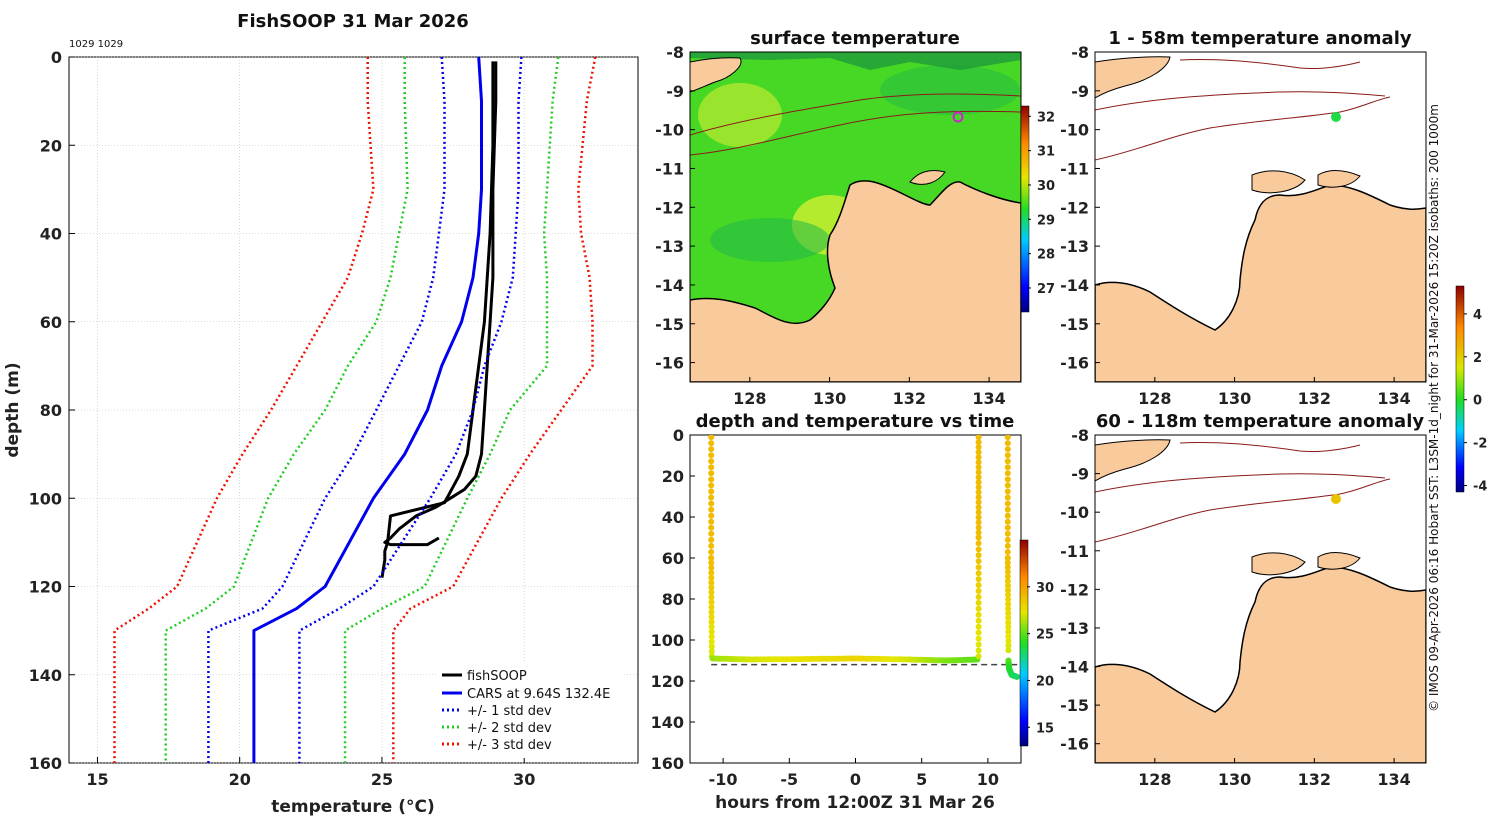 Image resolution: width=1500 pixels, height=820 pixels. I want to click on colorbar-tick-label: 30, so click(1045, 588).